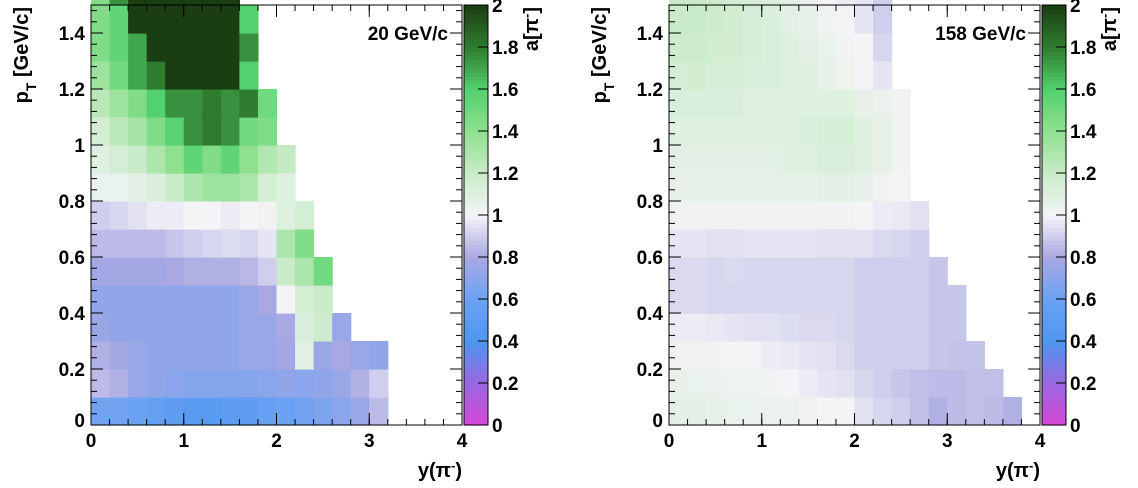 This screenshot has height=488, width=1138. I want to click on colorbar-tick-label: 0.6, so click(1083, 300).